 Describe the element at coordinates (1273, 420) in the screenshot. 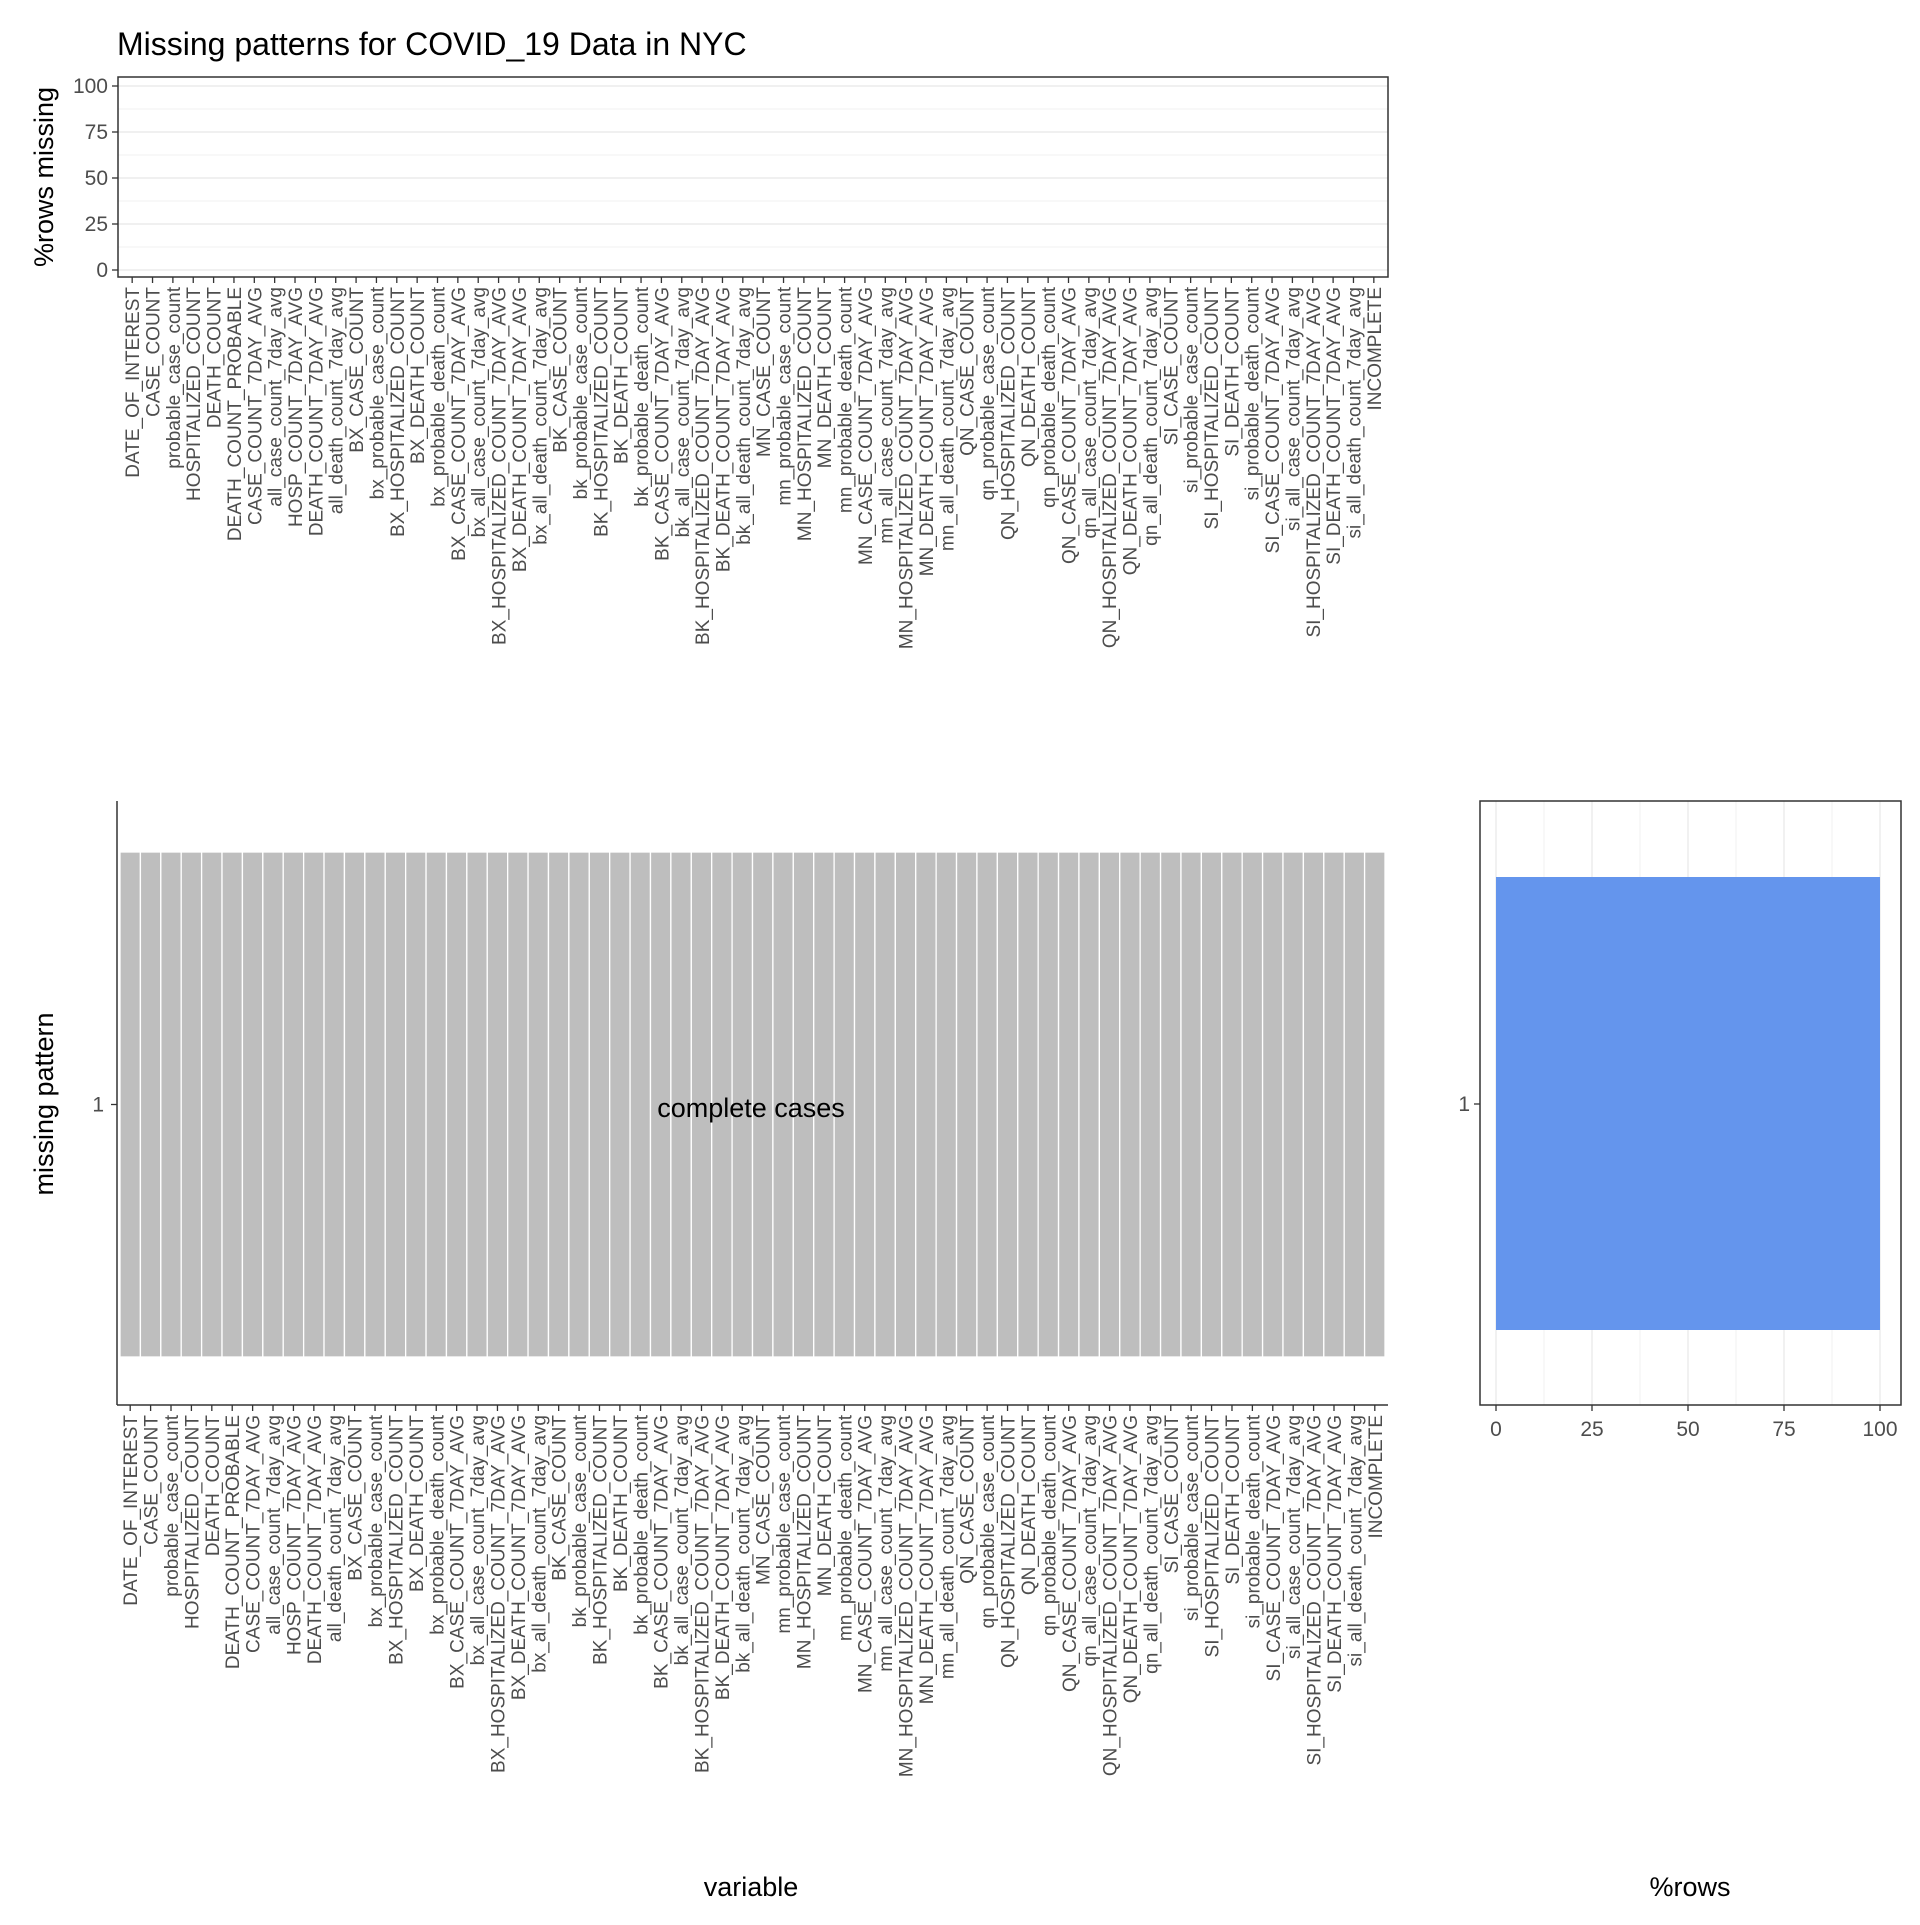

I see `top-x-tick-label: SI_CASE_COUNT_7DAY_AVG` at that location.